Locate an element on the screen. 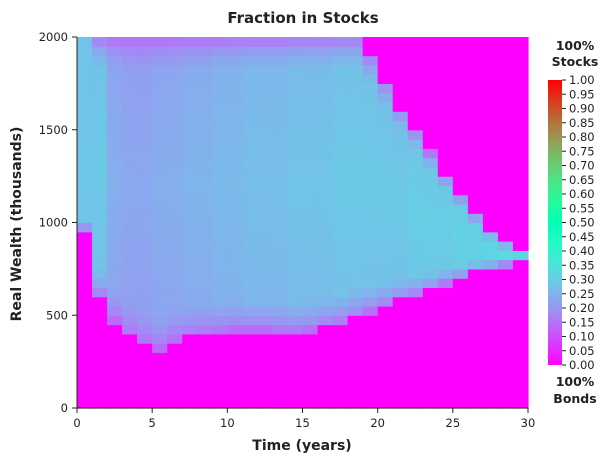 Image resolution: width=614 pixels, height=468 pixels. colorbar-tick-label: 0.65 is located at coordinates (582, 180).